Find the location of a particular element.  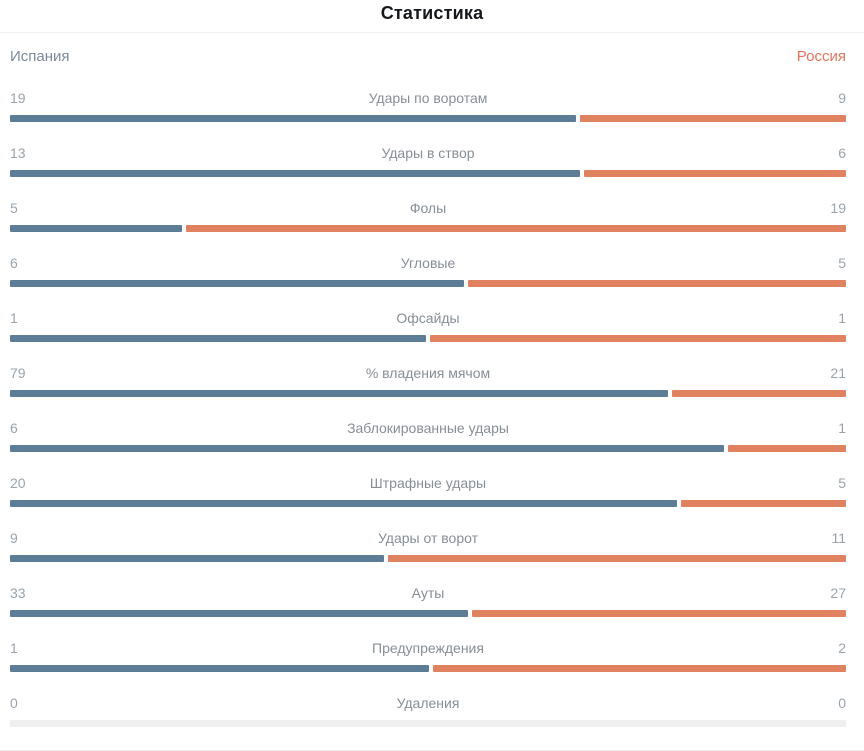

empty-bar-segment is located at coordinates (428, 723).